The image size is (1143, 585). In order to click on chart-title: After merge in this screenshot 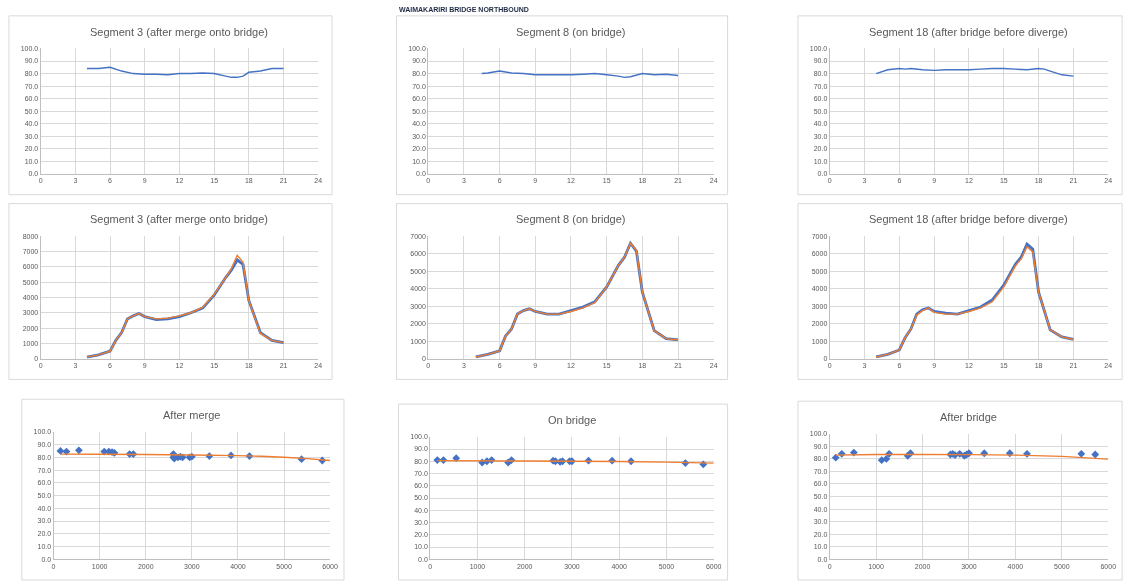, I will do `click(192, 415)`.